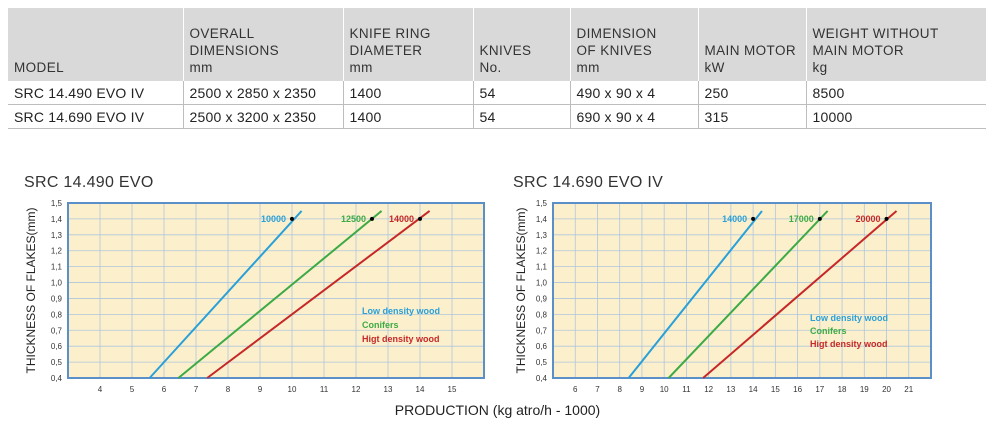  I want to click on table-cell: 1400, so click(408, 93).